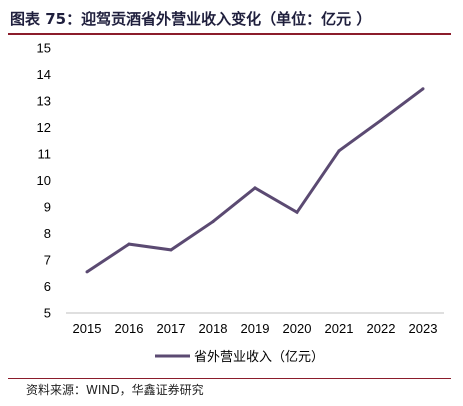  I want to click on y-tick-label: 6, so click(47, 286).